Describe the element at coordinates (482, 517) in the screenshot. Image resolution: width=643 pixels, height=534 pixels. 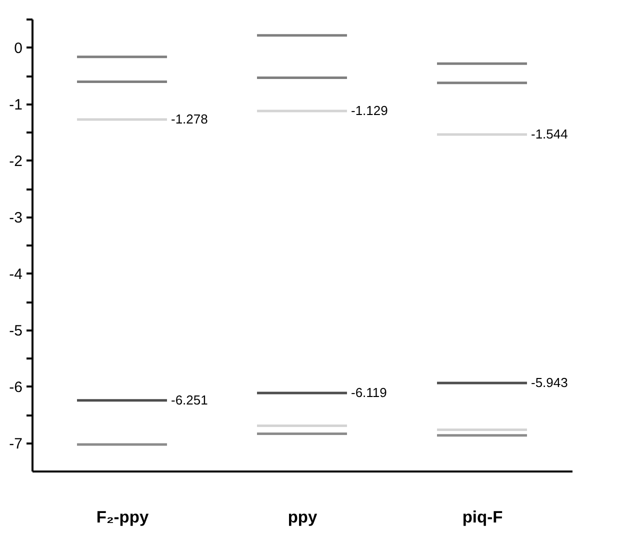
I see `x-tick-label: piq-F` at that location.